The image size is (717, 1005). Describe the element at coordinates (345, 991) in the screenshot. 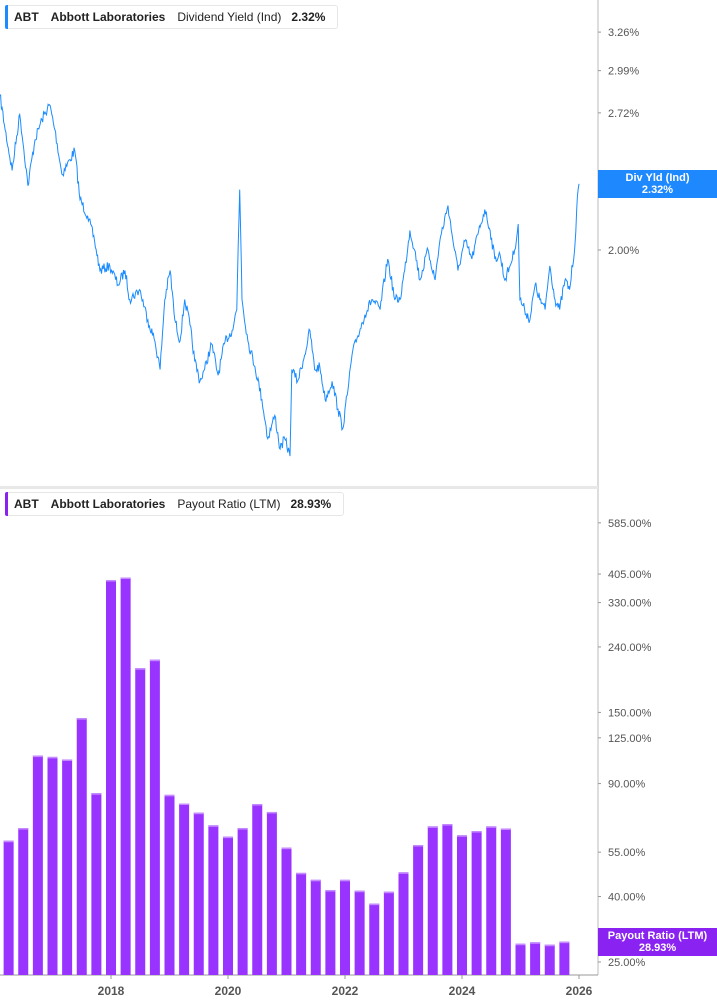

I see `x-tick-label: 2022` at that location.